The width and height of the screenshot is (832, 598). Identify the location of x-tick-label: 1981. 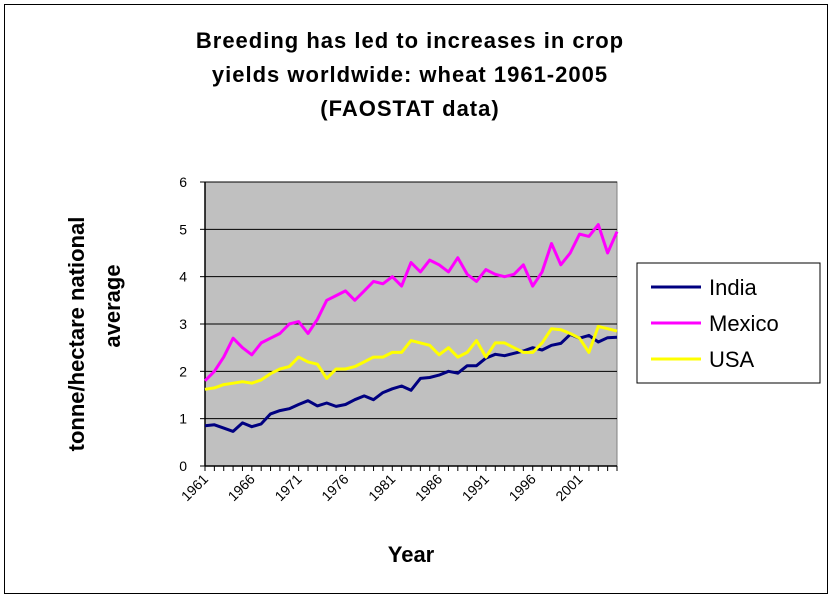
(381, 487).